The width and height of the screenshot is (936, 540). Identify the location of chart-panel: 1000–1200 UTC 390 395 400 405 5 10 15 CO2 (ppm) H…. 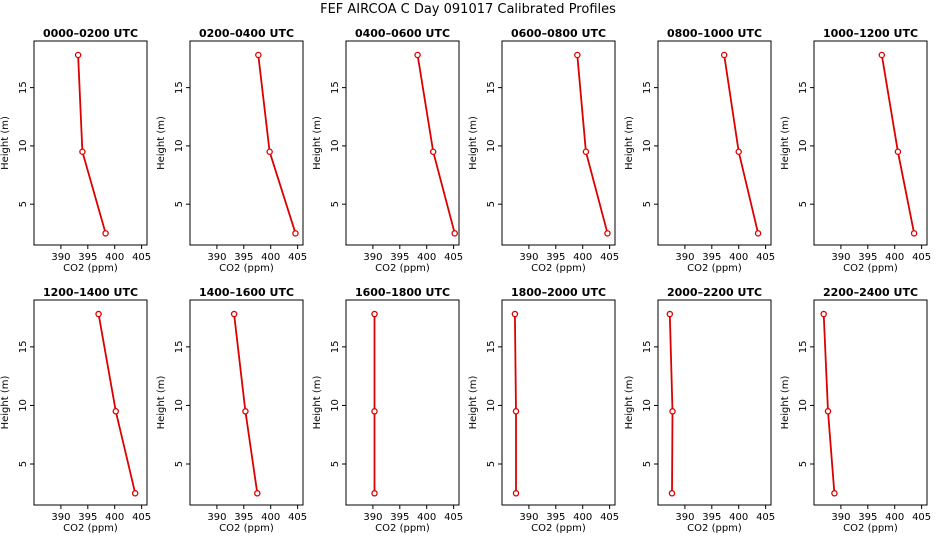
(855, 150).